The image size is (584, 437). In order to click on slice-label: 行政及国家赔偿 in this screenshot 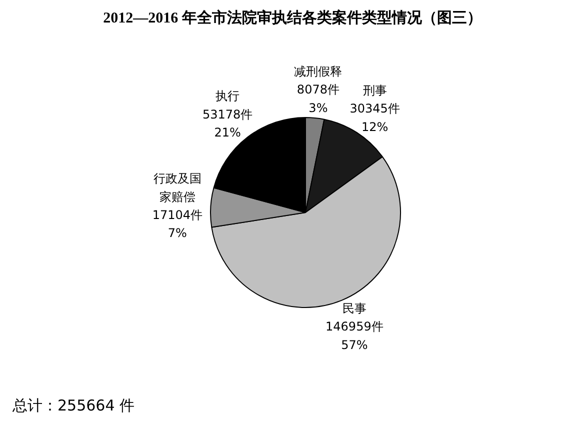, I will do `click(177, 188)`.